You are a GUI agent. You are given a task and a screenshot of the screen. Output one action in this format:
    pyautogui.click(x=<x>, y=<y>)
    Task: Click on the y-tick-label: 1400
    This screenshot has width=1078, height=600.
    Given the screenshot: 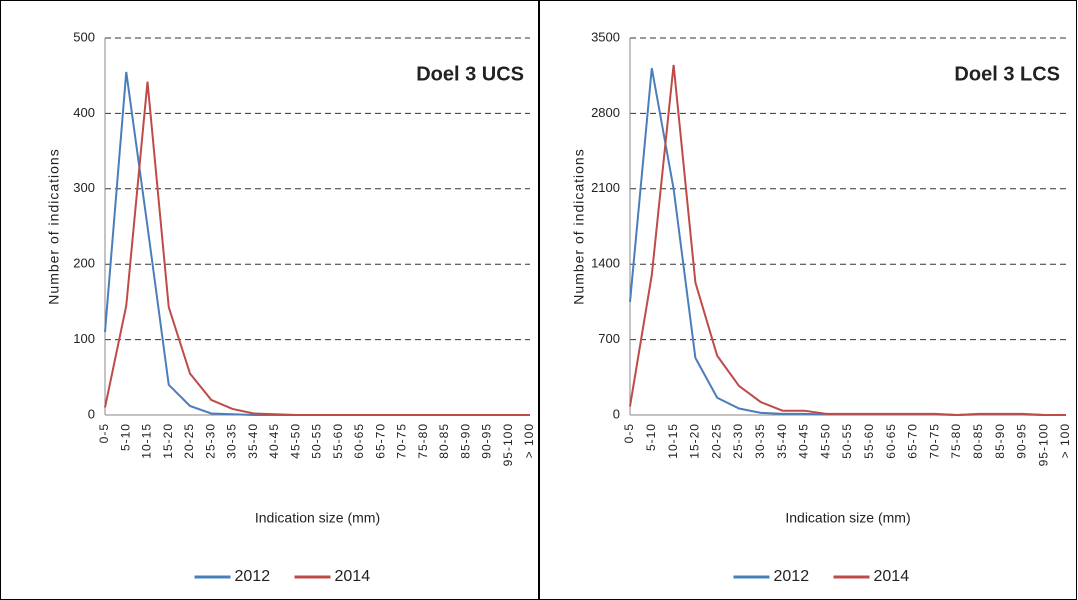 What is the action you would take?
    pyautogui.click(x=605, y=263)
    